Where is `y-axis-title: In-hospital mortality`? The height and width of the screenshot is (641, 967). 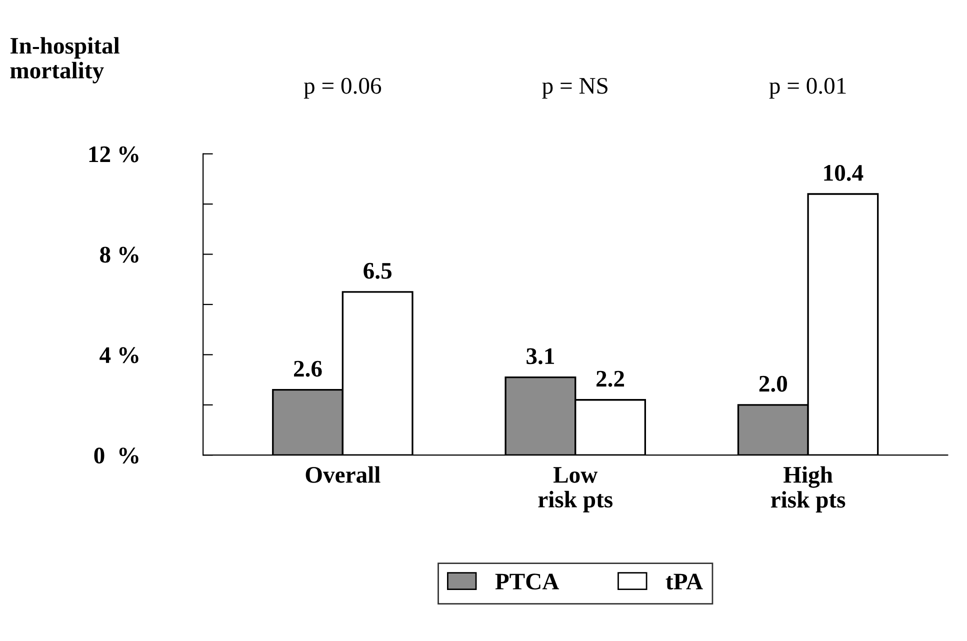
y-axis-title: In-hospital mortality is located at coordinates (65, 60).